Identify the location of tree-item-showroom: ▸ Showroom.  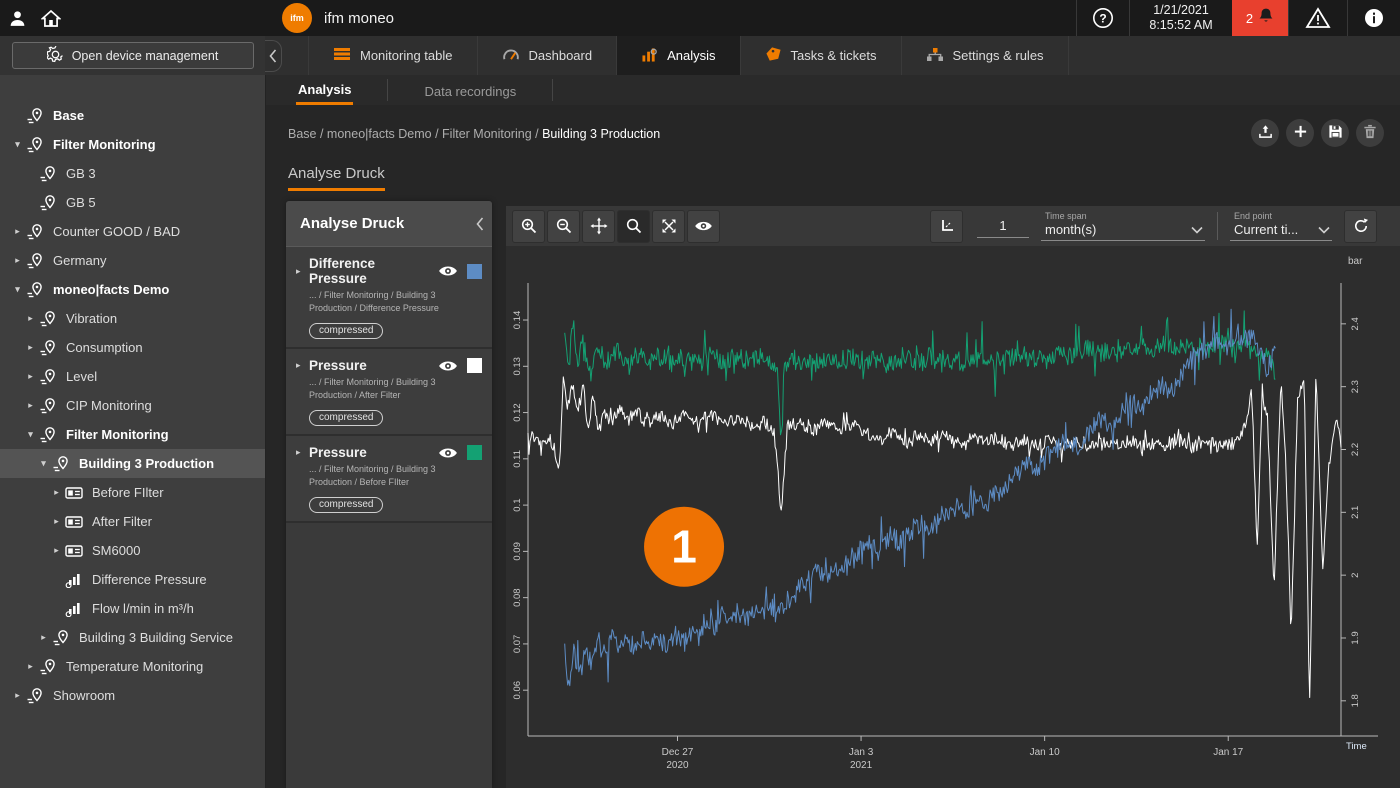
(132, 695).